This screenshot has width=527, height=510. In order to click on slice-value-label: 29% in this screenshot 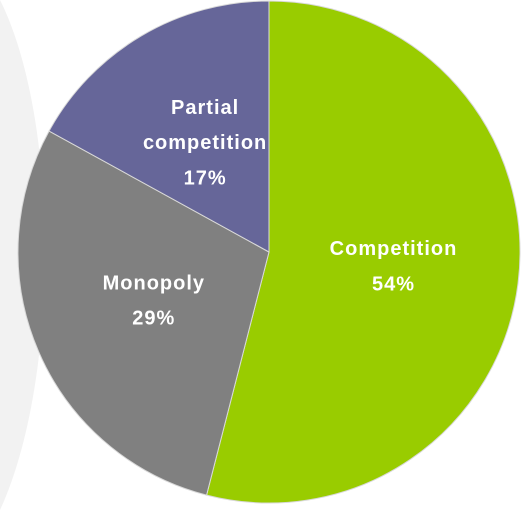, I will do `click(153, 319)`.